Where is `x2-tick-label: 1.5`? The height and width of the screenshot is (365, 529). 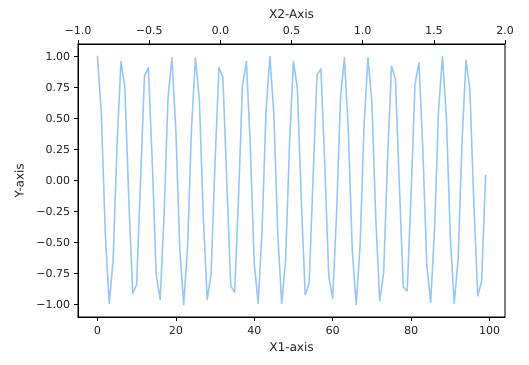 x2-tick-label: 1.5 is located at coordinates (434, 30).